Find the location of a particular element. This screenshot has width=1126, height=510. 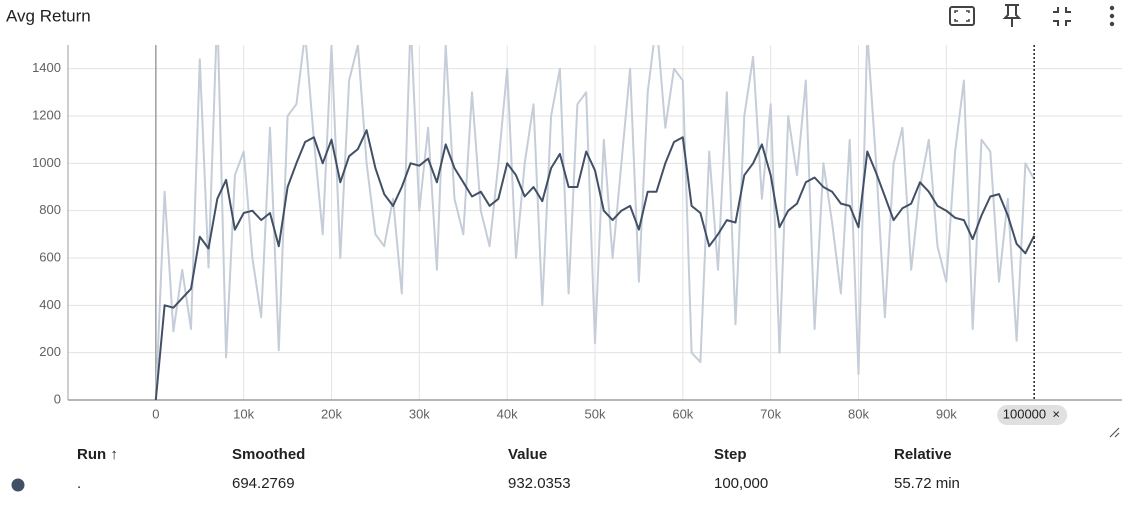

x-tick-label: 0 is located at coordinates (155, 413).